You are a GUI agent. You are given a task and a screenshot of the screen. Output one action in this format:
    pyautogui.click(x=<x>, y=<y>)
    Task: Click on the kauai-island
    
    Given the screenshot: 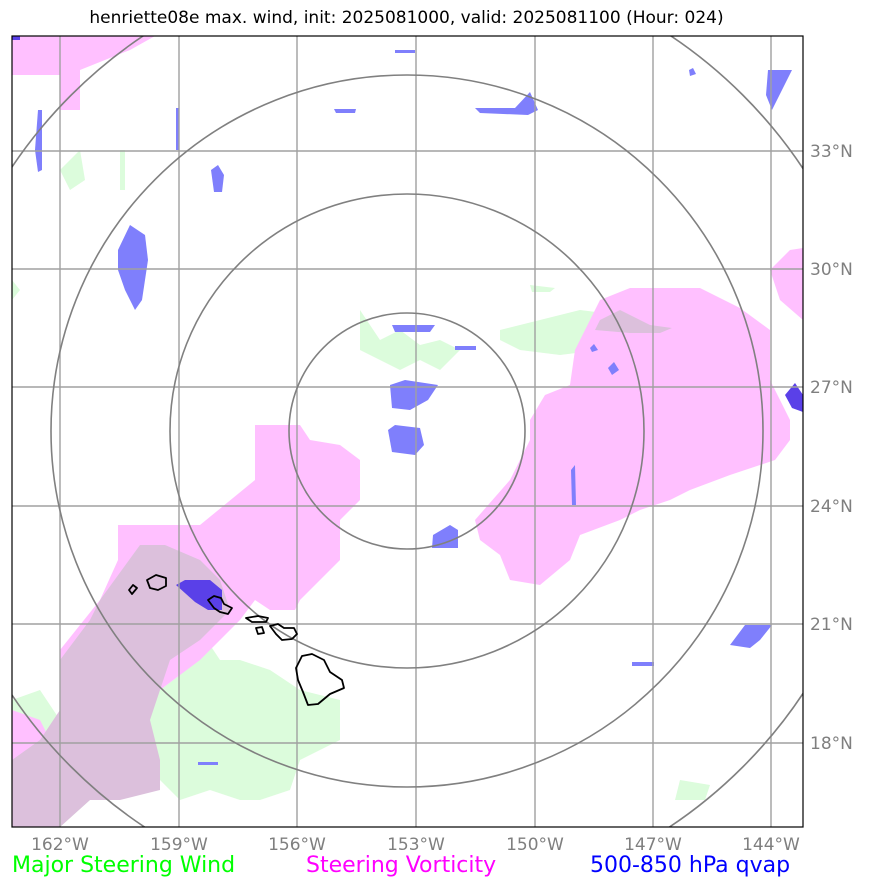 What is the action you would take?
    pyautogui.click(x=156, y=582)
    